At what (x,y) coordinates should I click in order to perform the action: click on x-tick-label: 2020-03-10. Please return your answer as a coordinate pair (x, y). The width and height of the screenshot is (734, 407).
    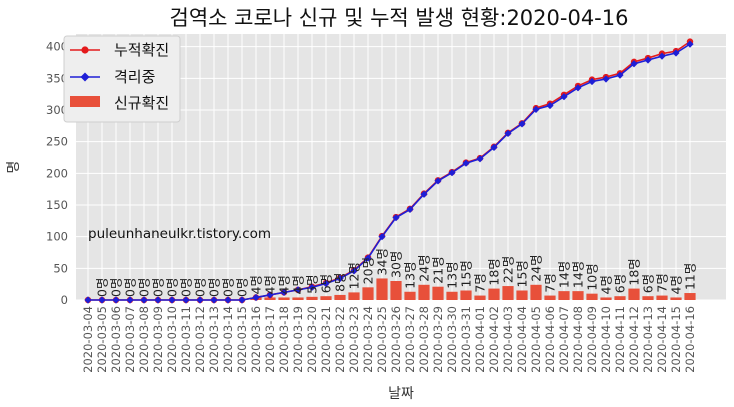
    Looking at the image, I should click on (172, 339).